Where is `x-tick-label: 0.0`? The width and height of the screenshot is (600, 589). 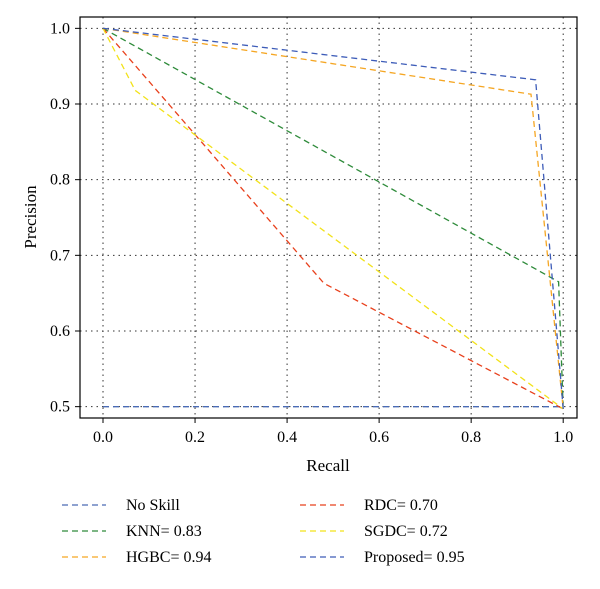 x-tick-label: 0.0 is located at coordinates (103, 437).